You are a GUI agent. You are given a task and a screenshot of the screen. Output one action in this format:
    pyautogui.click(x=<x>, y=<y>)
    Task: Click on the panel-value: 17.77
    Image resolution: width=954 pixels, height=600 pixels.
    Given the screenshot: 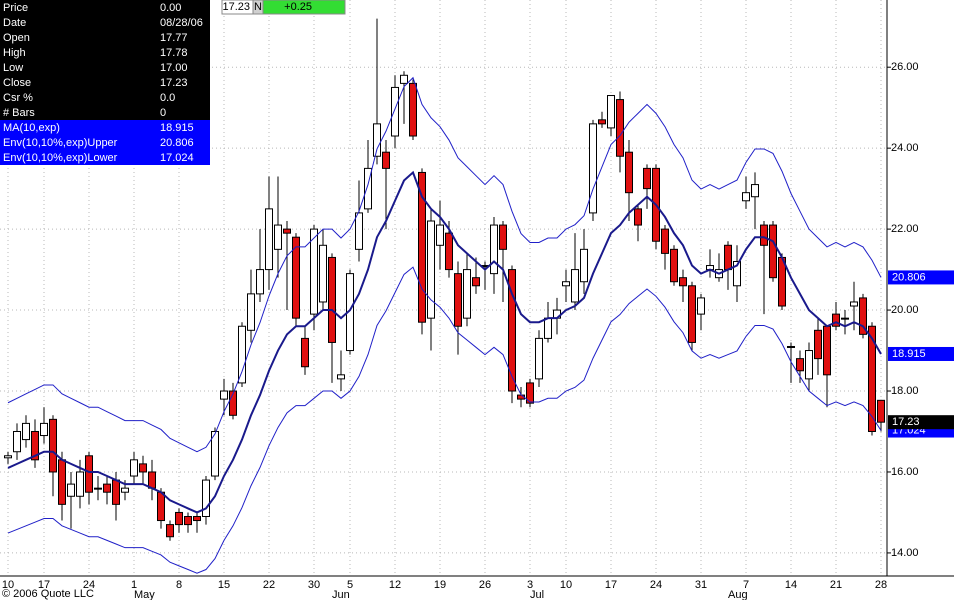 What is the action you would take?
    pyautogui.click(x=174, y=38)
    